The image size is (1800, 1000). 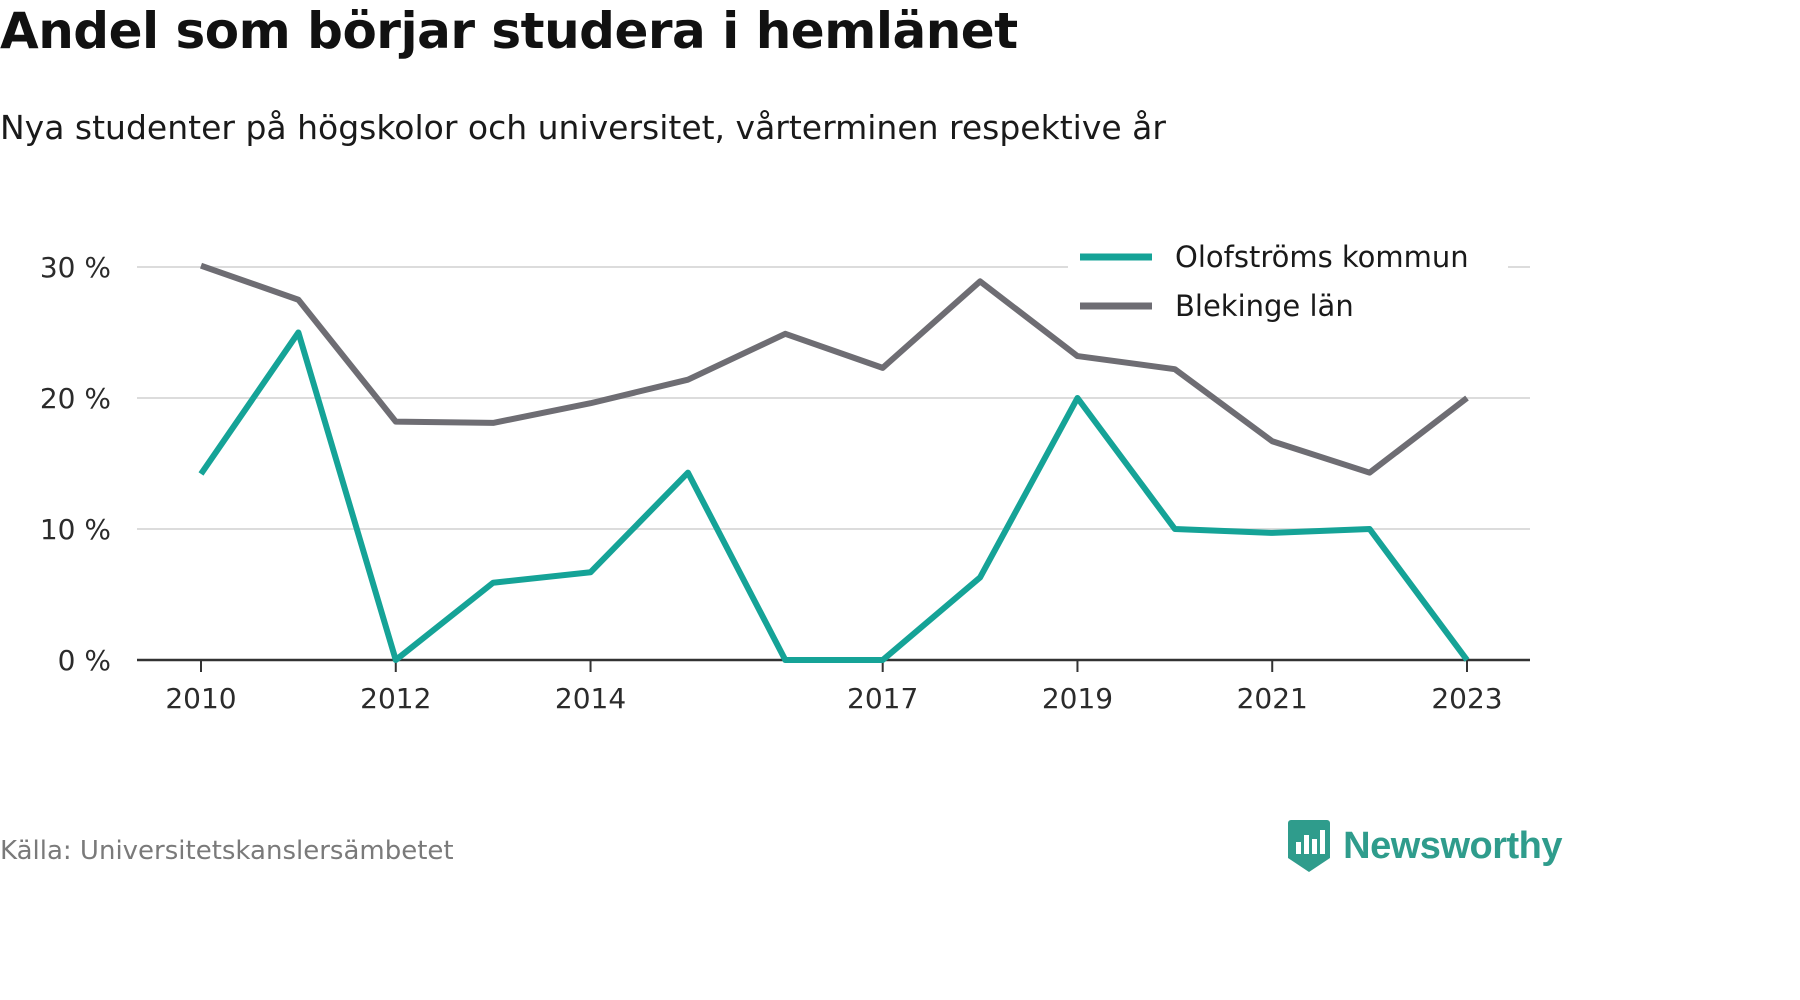 I want to click on source-note: Källa: Universitetskanslersämbetet, so click(x=227, y=851).